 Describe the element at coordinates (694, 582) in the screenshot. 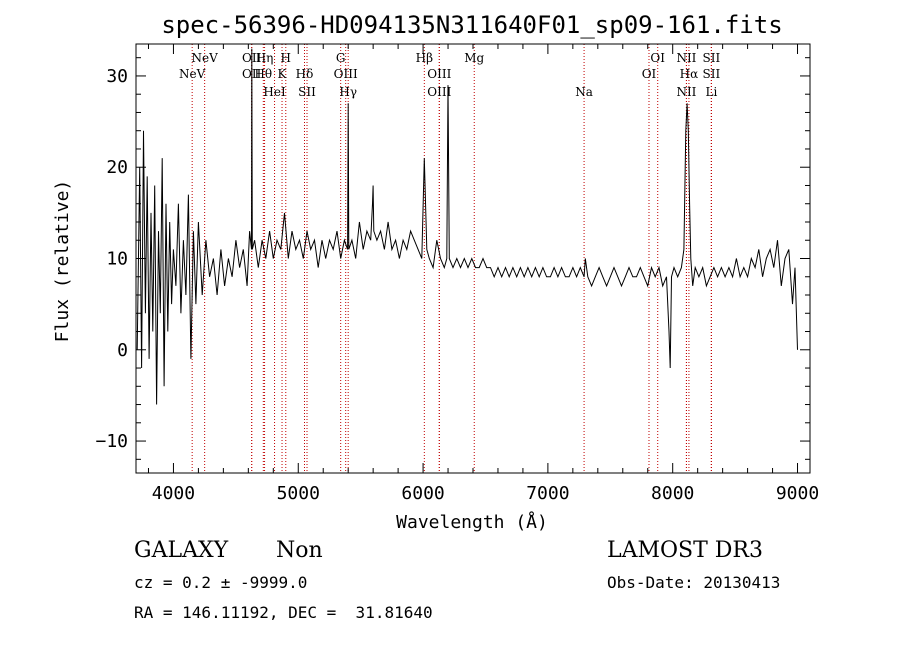

I see `observation-date: Obs-Date: 20130413` at that location.